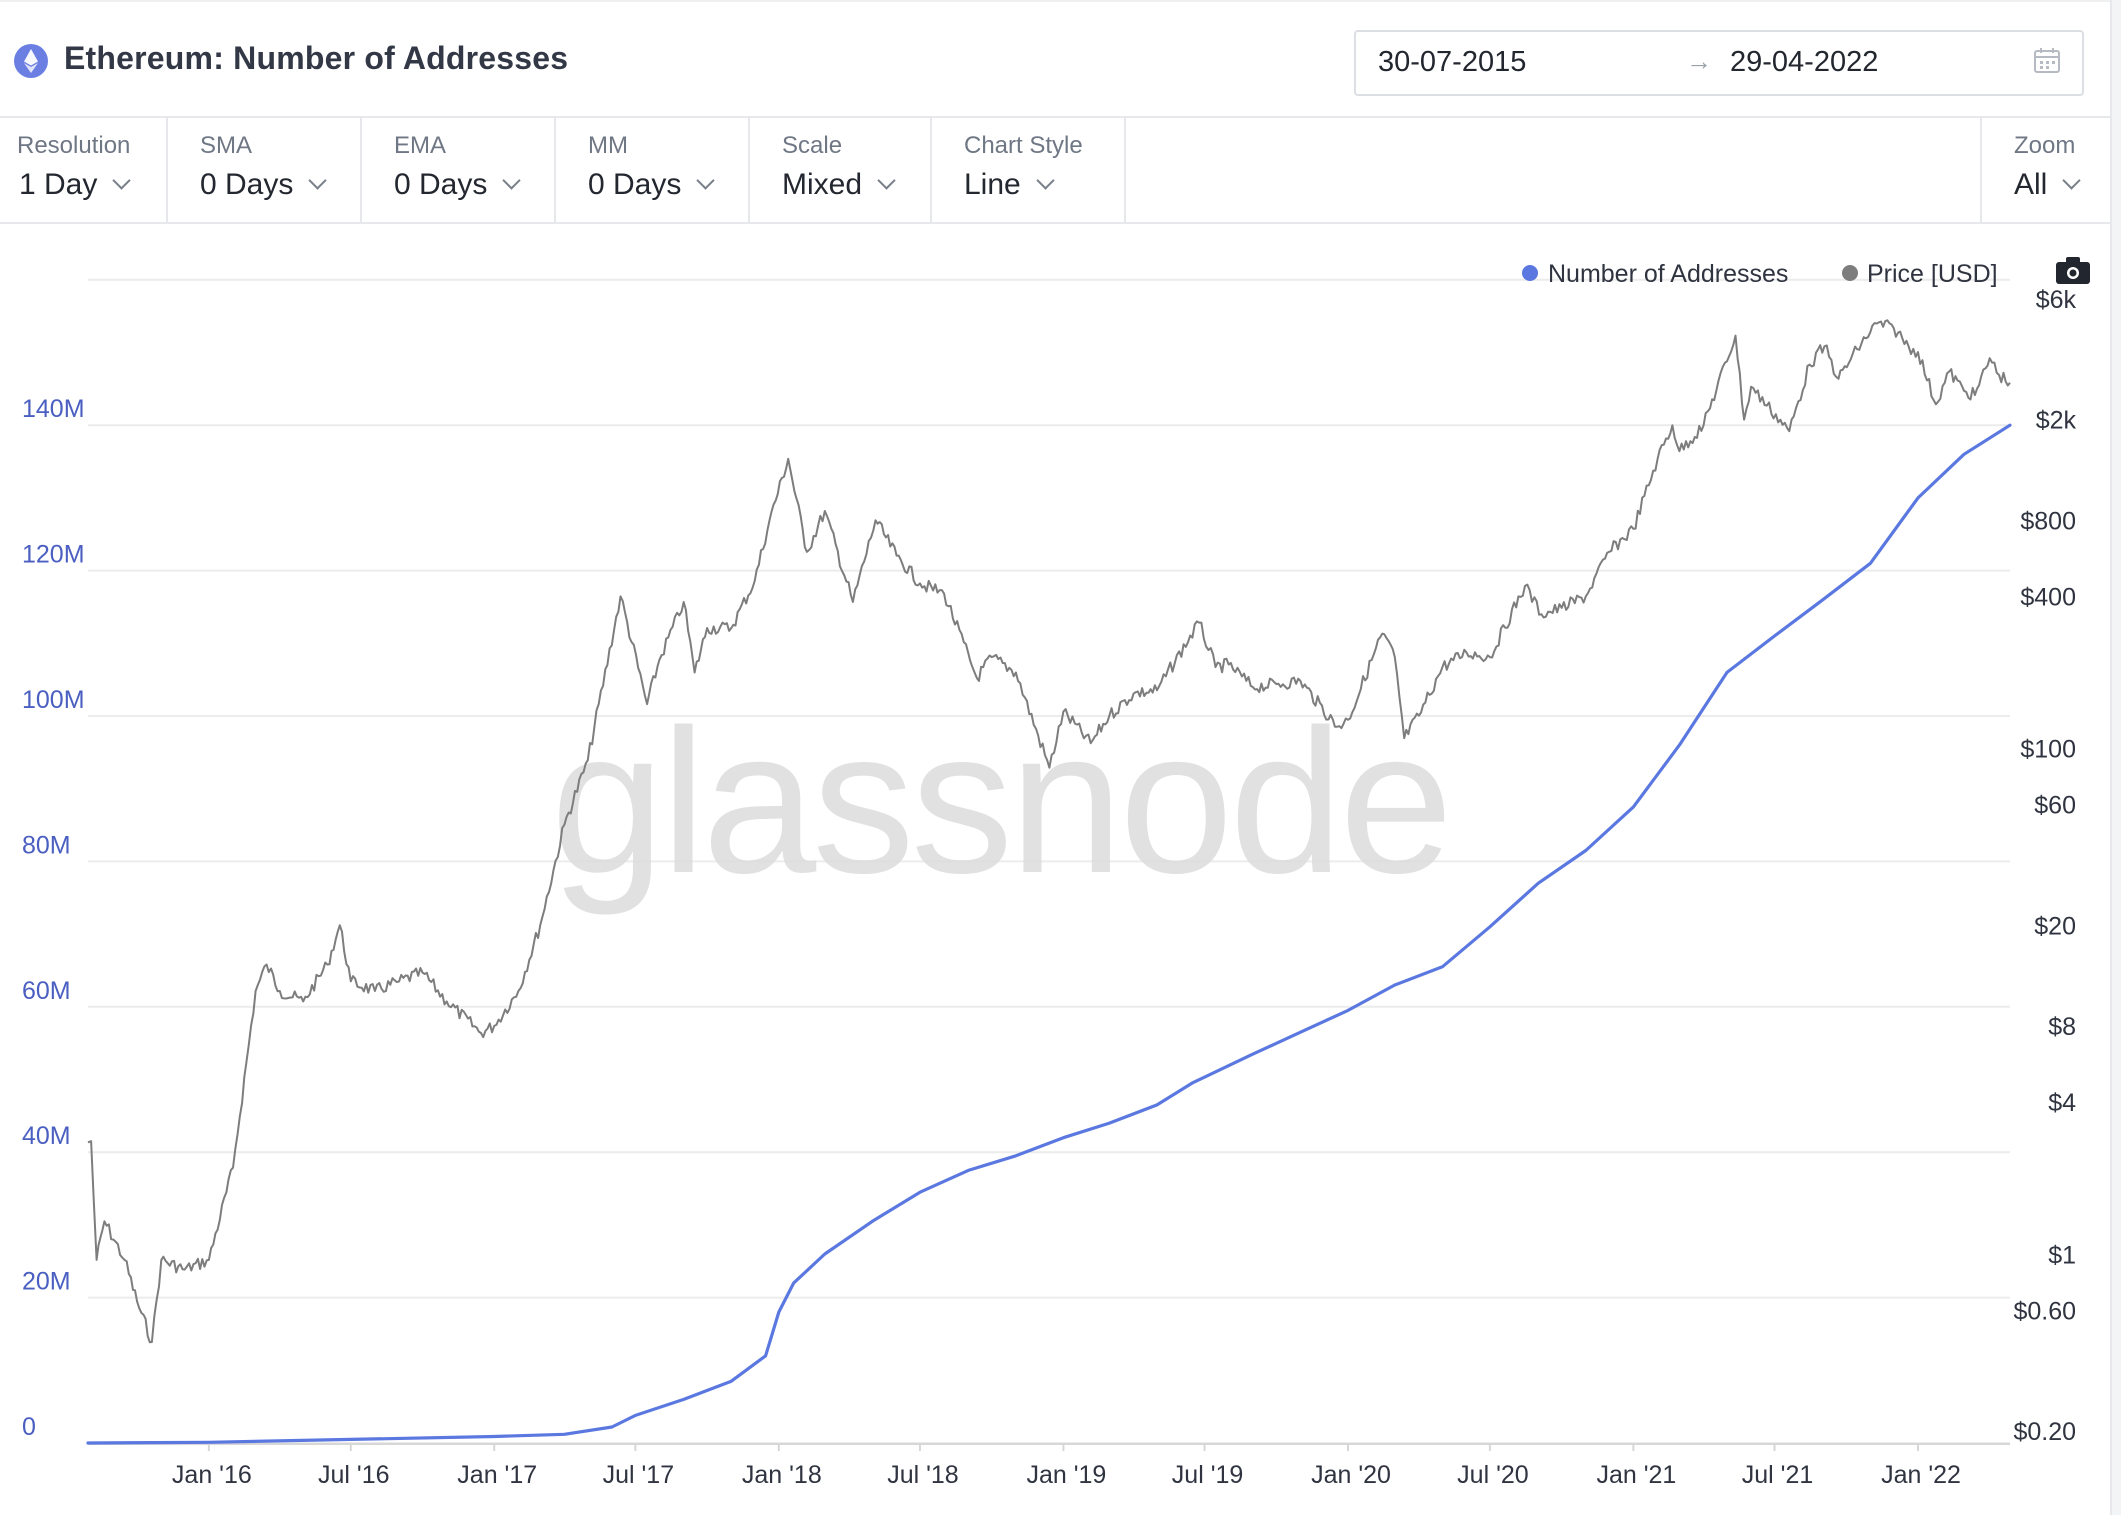 This screenshot has height=1520, width=2121. I want to click on x-tick-label: Jan '16, so click(212, 1475).